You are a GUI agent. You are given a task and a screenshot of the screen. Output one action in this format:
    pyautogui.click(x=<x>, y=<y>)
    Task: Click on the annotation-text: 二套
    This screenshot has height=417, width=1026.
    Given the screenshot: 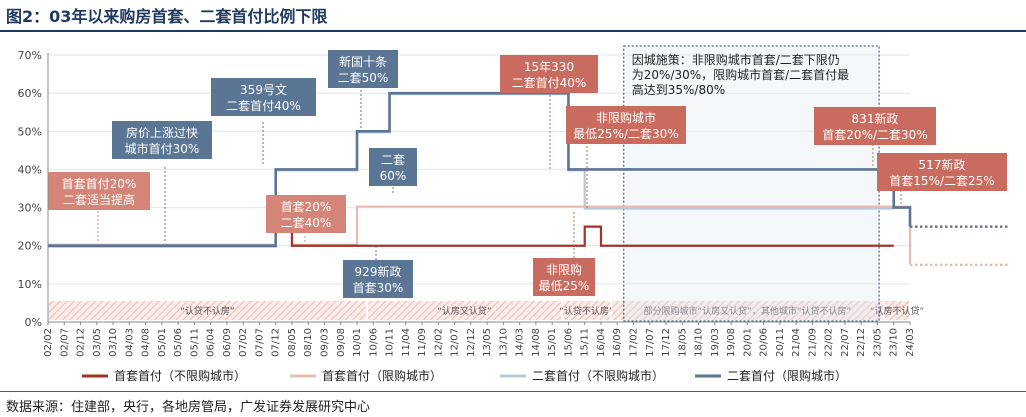 What is the action you would take?
    pyautogui.click(x=393, y=160)
    